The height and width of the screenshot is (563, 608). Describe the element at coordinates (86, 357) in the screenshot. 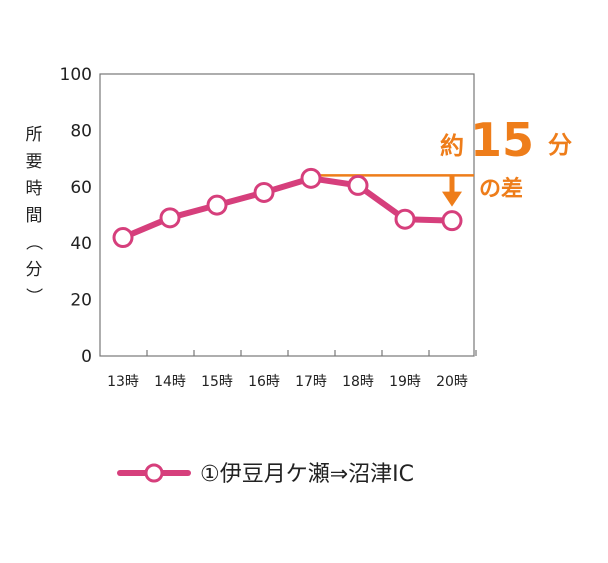

I see `y-tick-label: 0` at that location.